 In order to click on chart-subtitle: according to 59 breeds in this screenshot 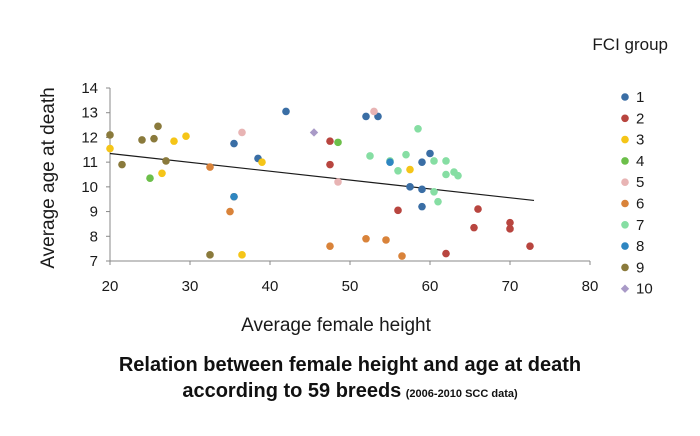, I will do `click(292, 391)`.